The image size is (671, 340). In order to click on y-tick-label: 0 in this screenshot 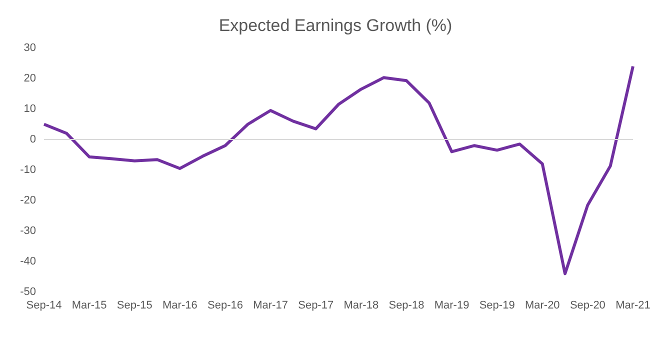, I will do `click(33, 140)`.